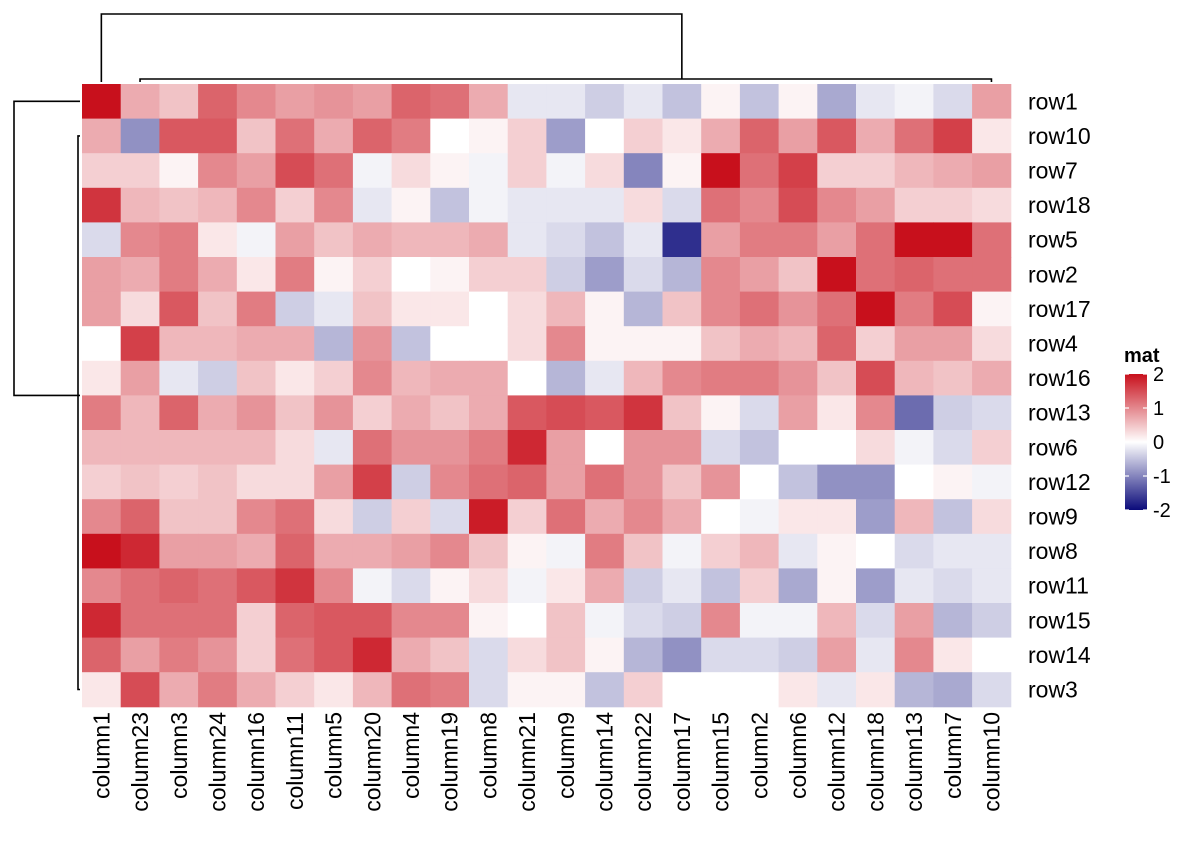  Describe the element at coordinates (1053, 344) in the screenshot. I see `row-label: row4` at that location.